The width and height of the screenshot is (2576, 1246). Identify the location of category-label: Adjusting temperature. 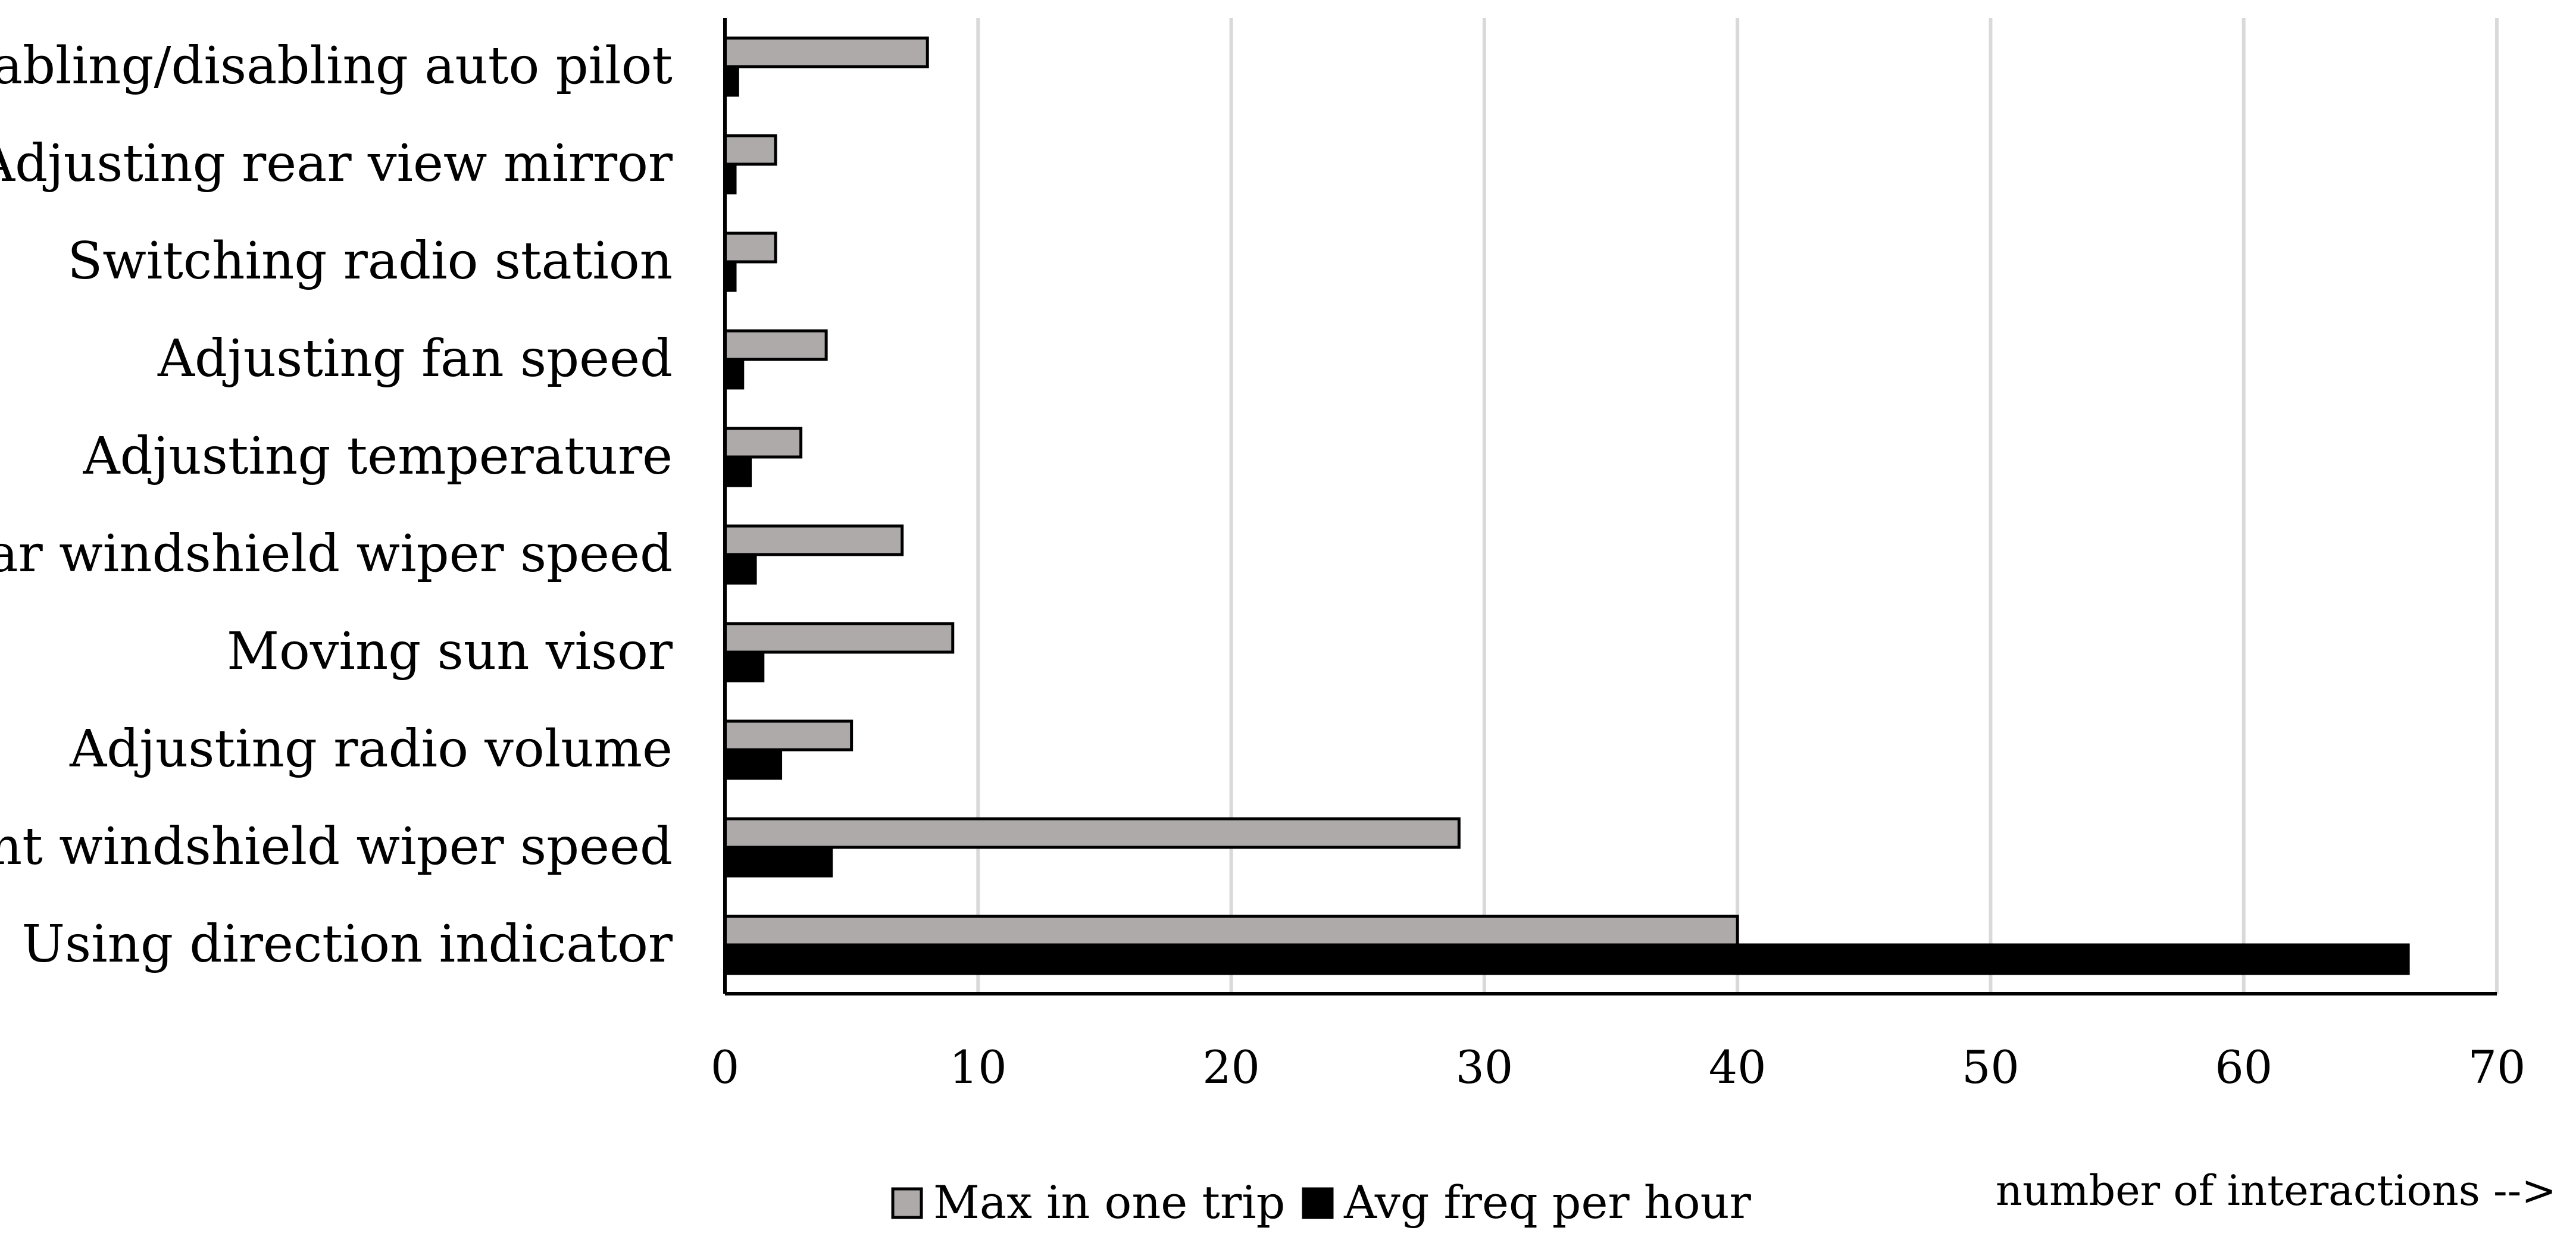
(378, 456).